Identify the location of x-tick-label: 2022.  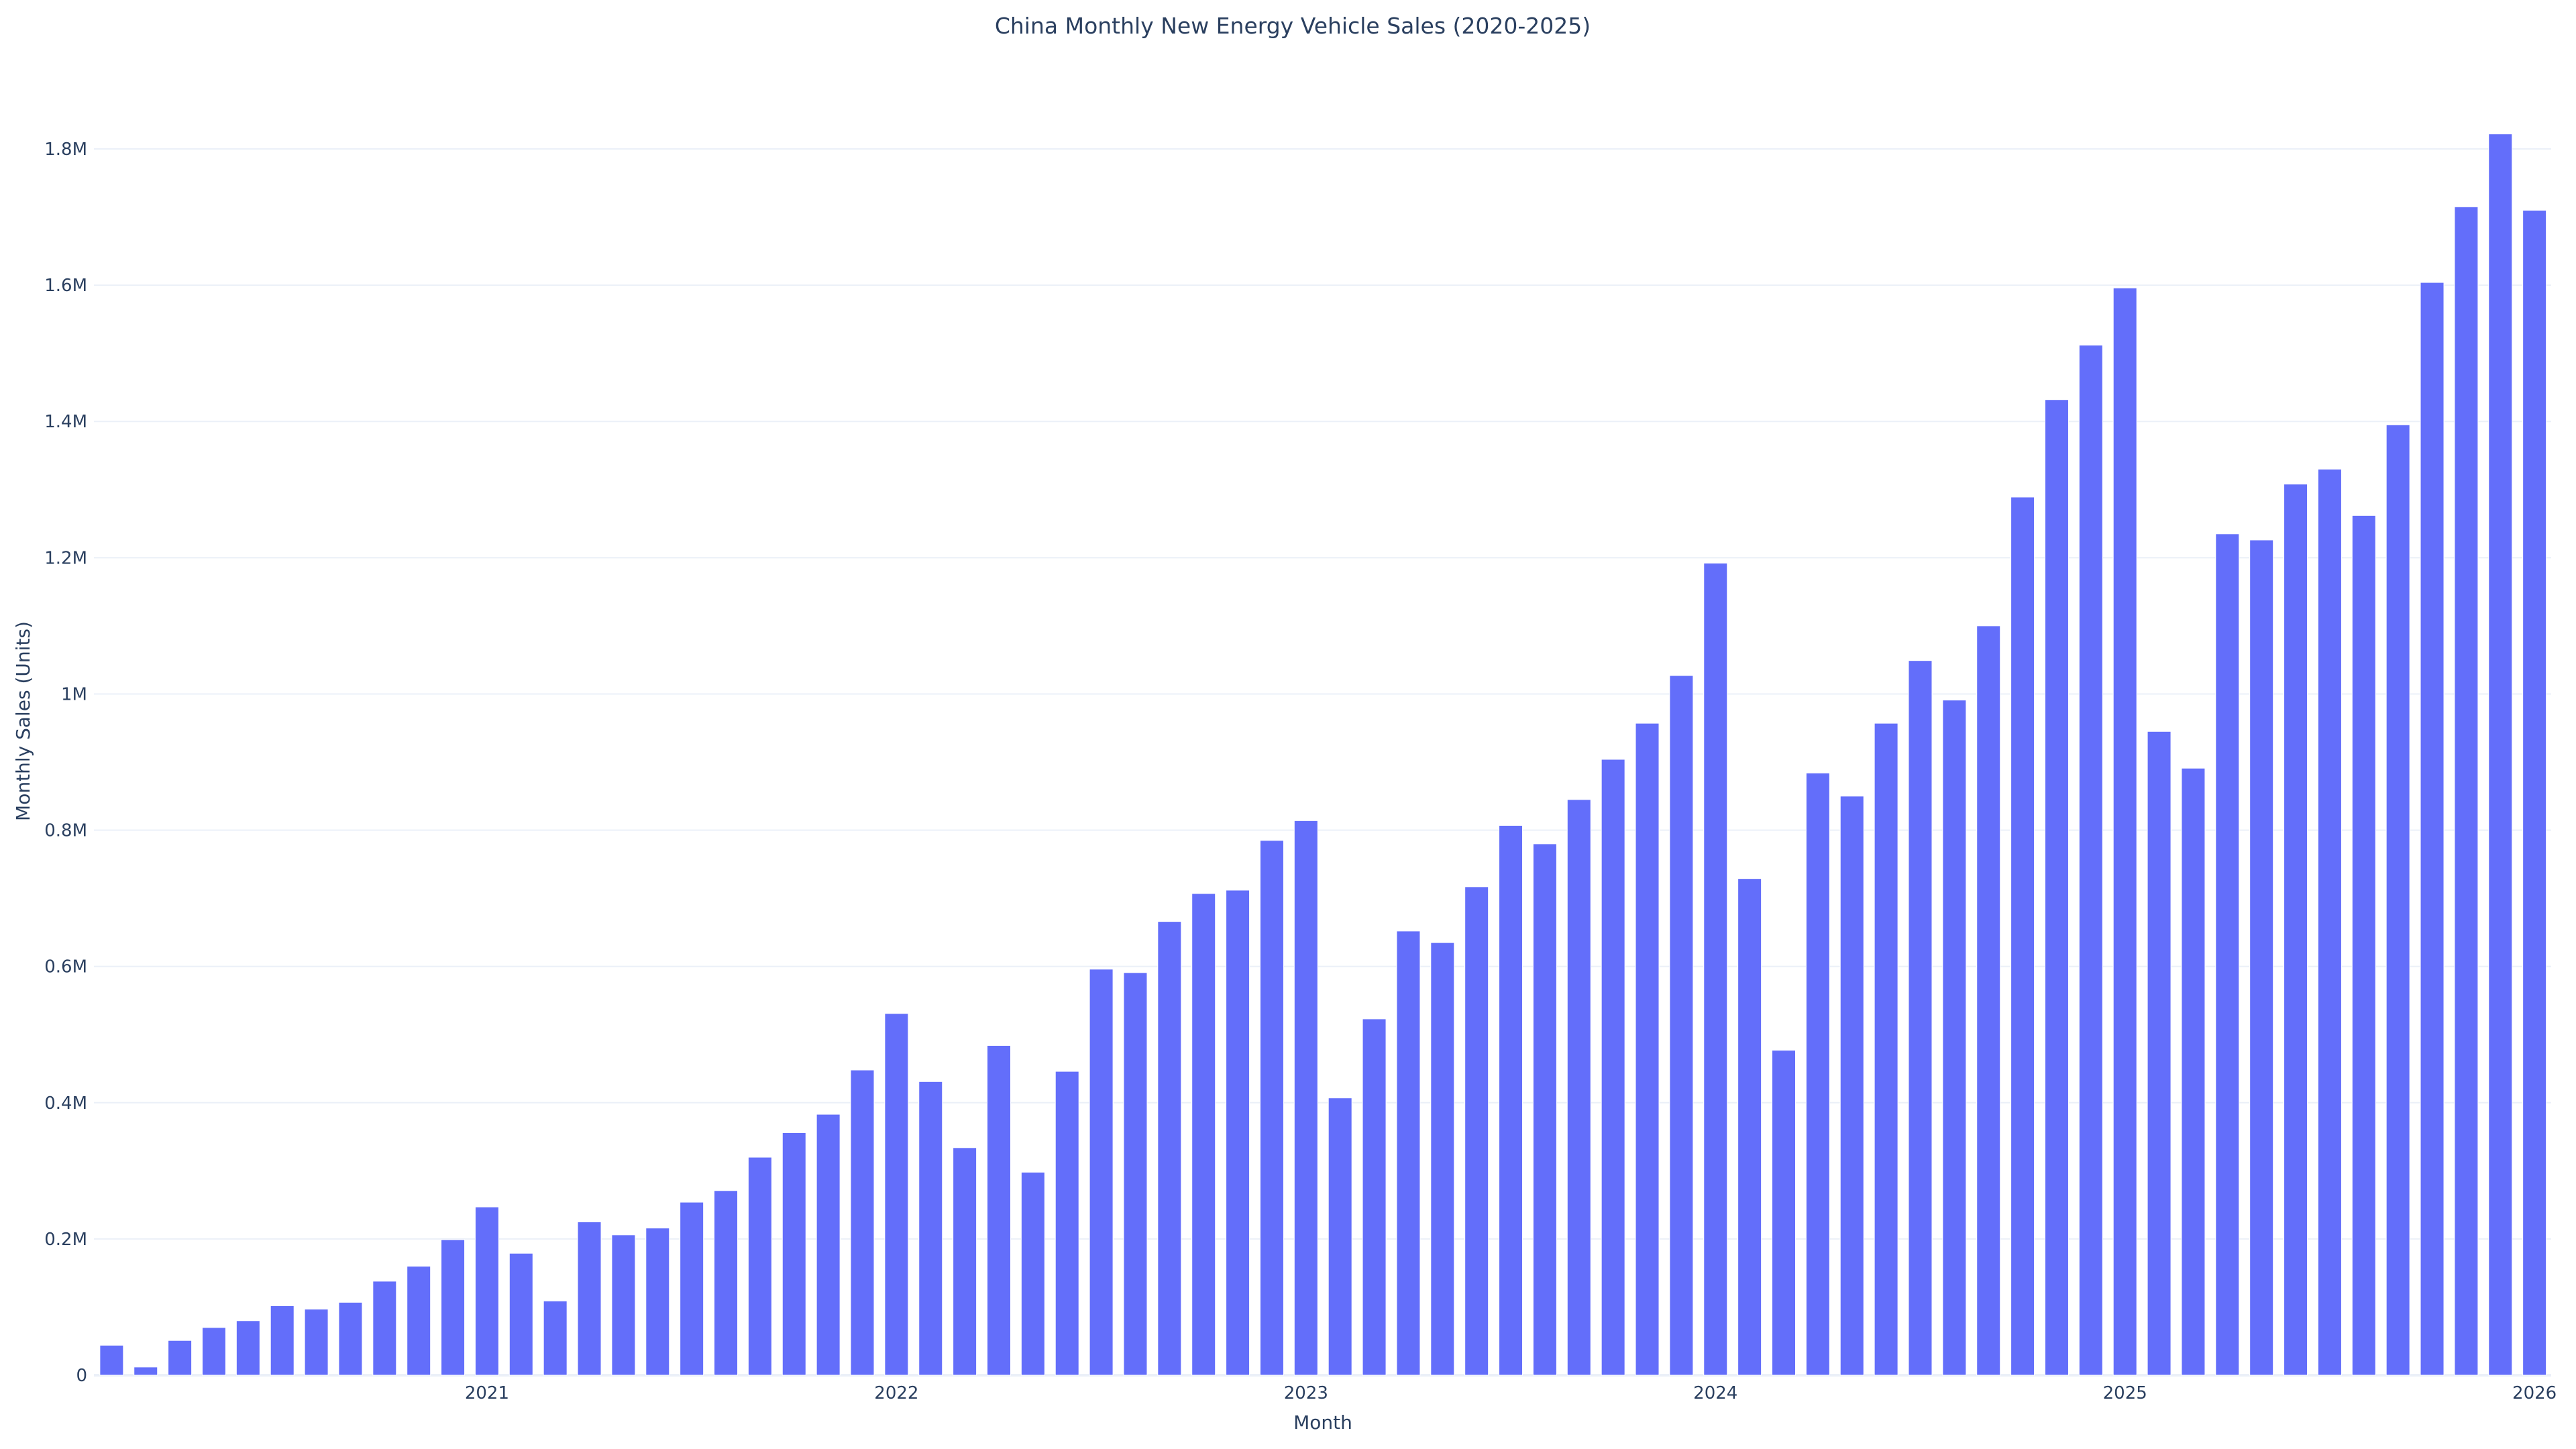
(896, 1393).